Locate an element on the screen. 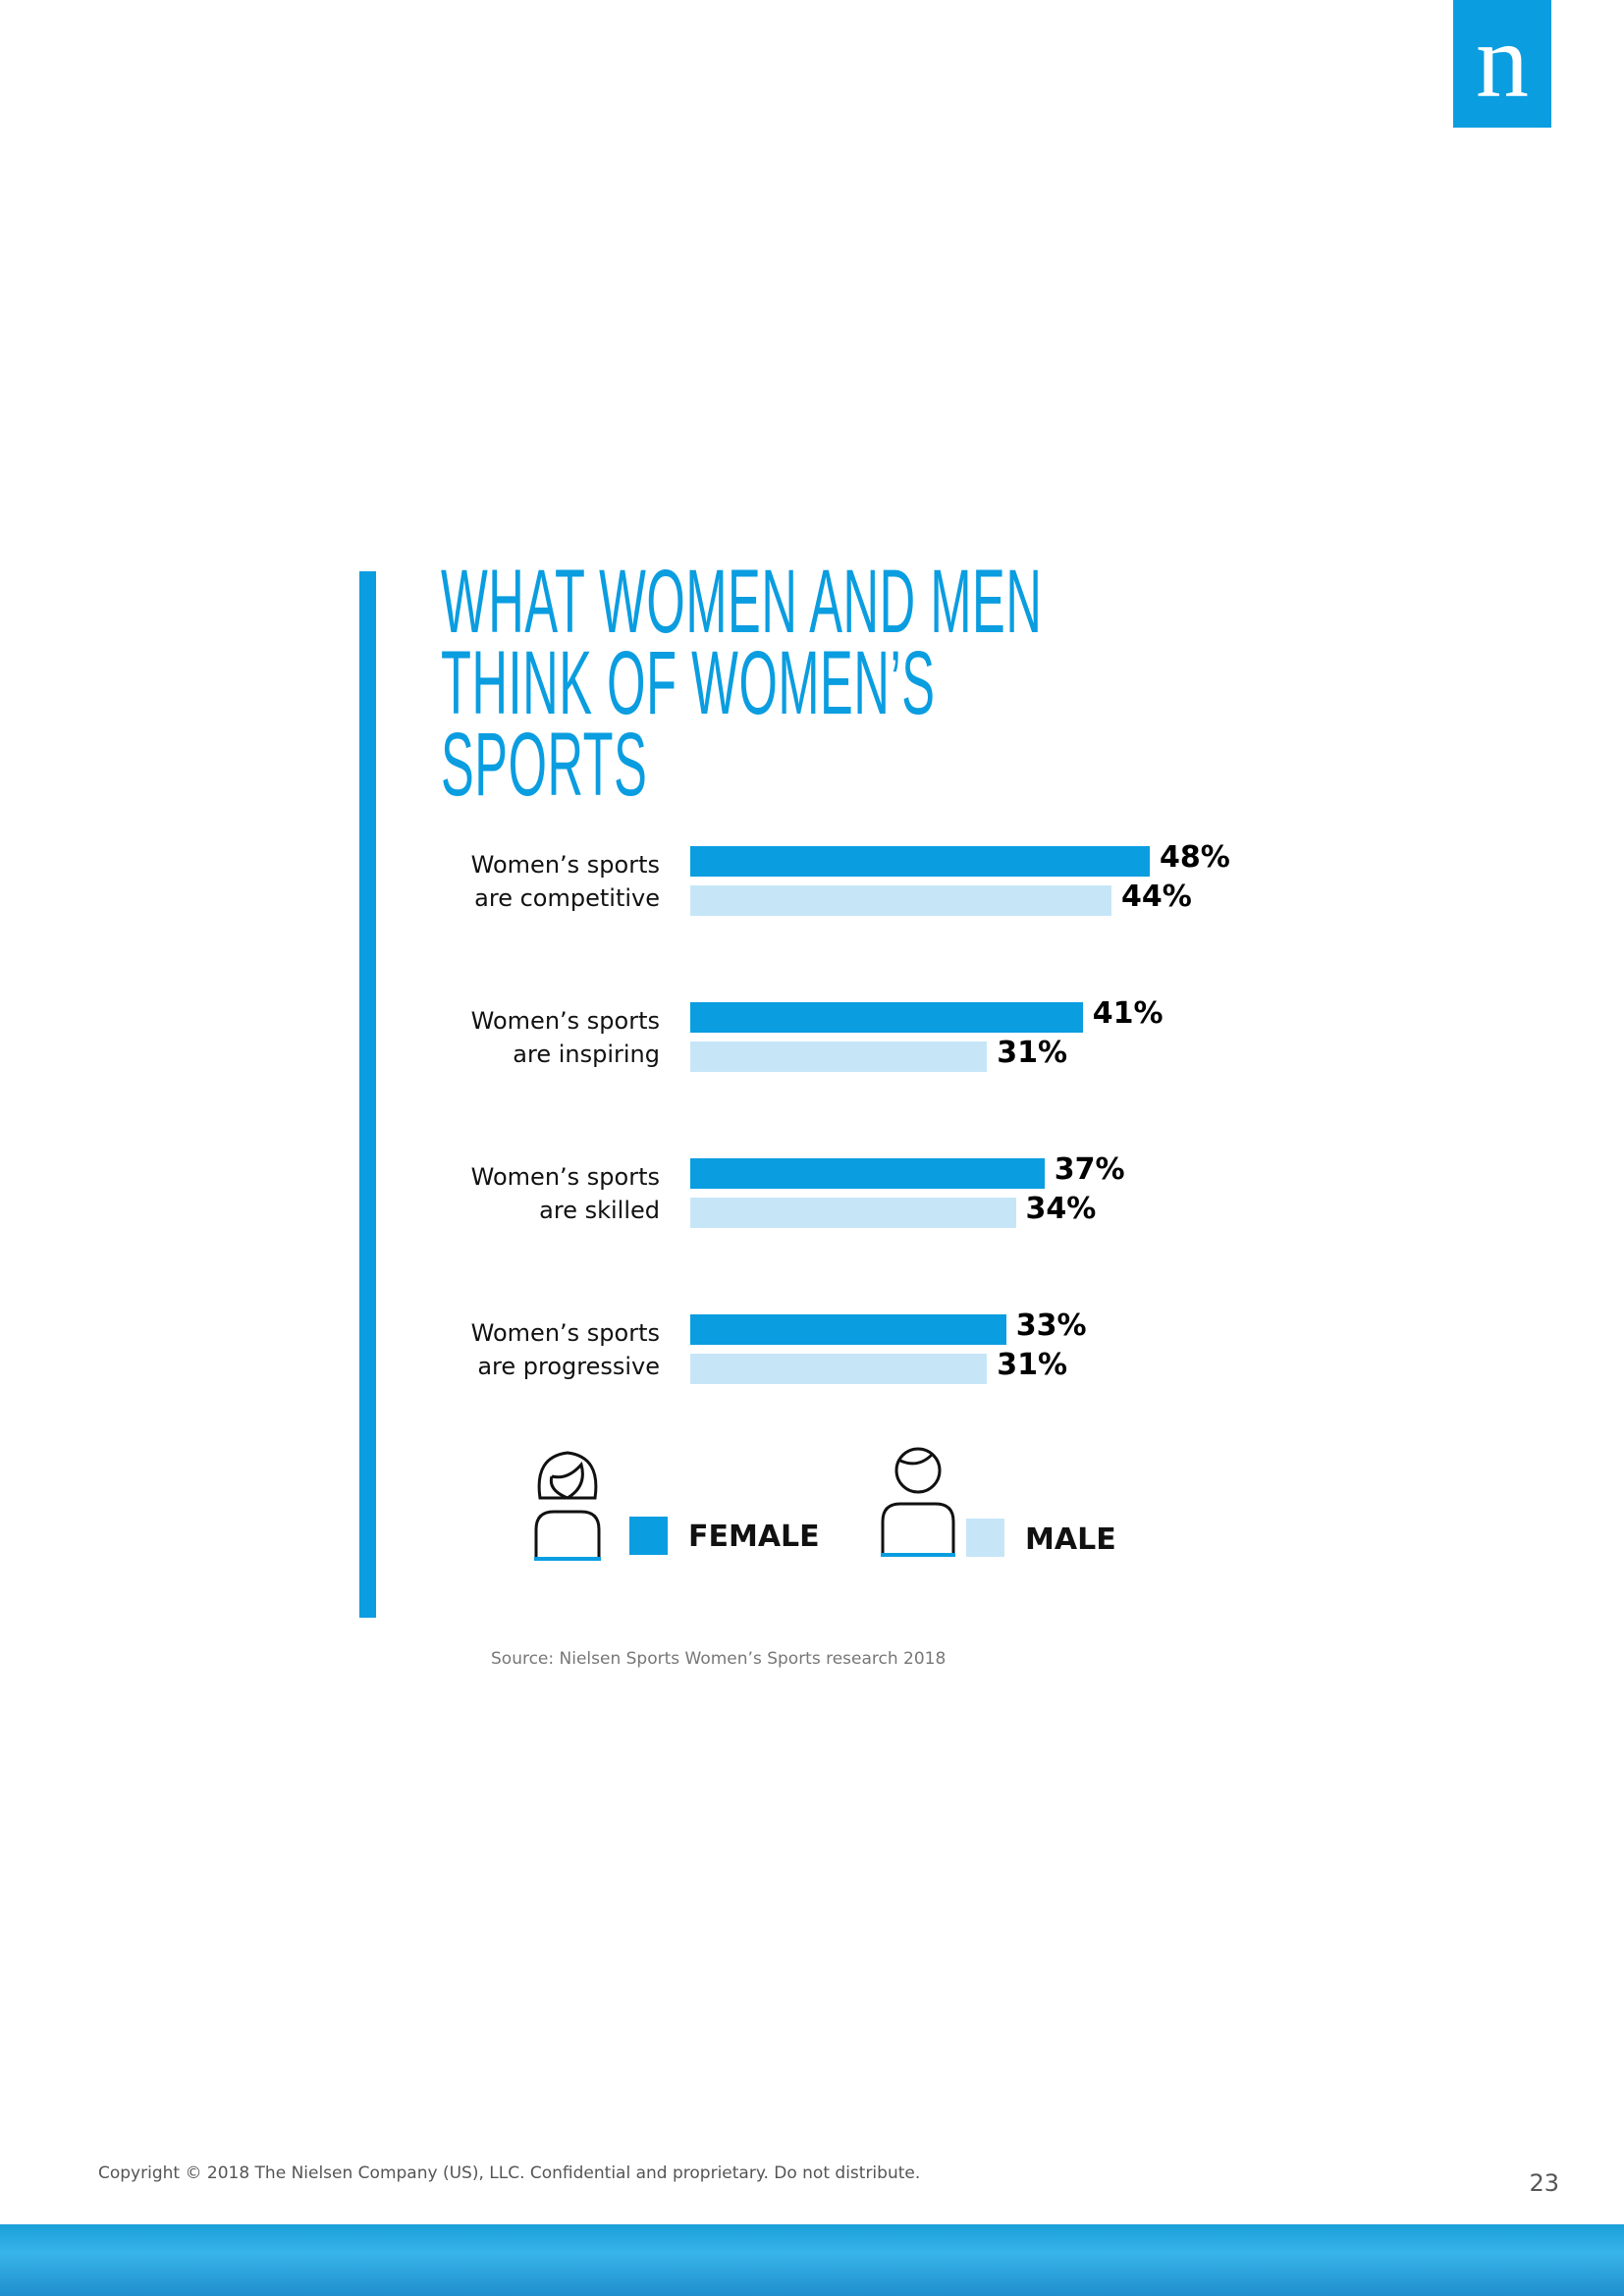 Image resolution: width=1624 pixels, height=2296 pixels. value-label: 41% is located at coordinates (1128, 1013).